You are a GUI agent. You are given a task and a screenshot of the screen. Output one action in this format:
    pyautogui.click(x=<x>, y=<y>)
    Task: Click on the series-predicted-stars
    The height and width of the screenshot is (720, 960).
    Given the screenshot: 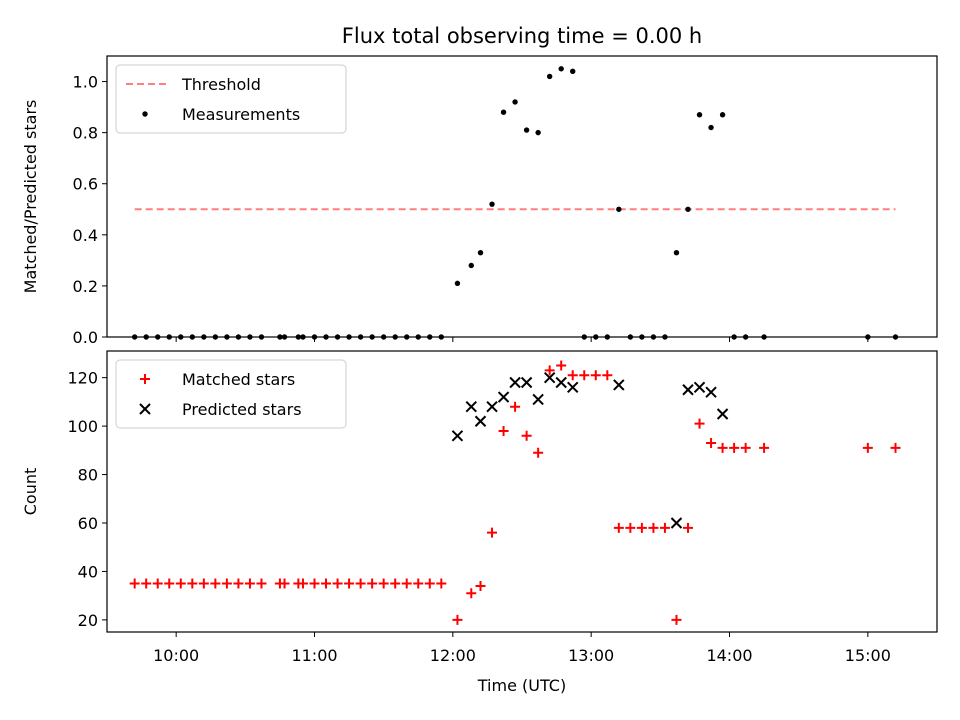 What is the action you would take?
    pyautogui.click(x=590, y=450)
    